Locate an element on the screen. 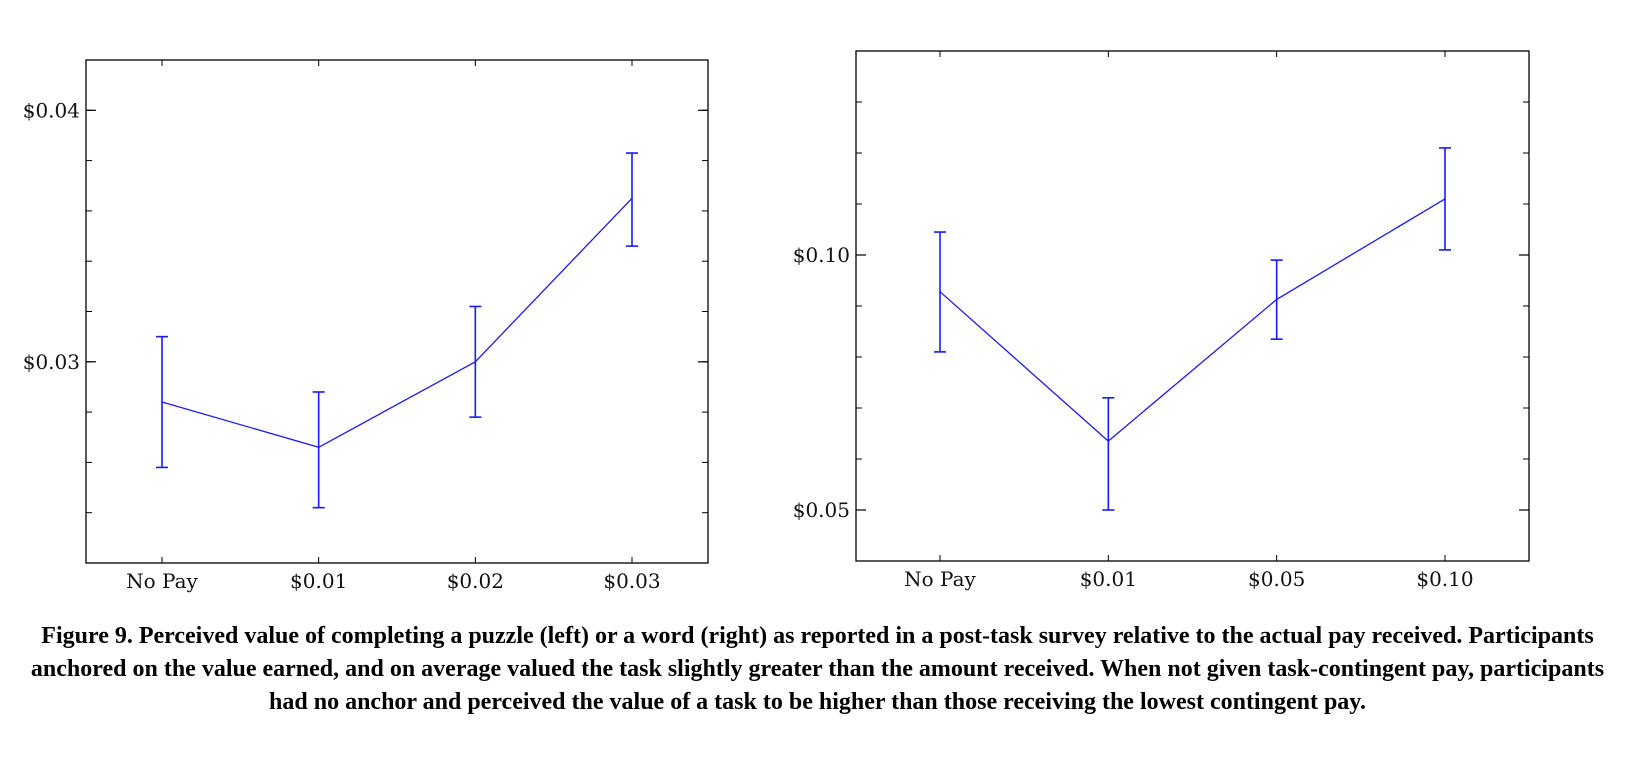 The image size is (1635, 767). y-tick-label: $0.04 is located at coordinates (51, 110).